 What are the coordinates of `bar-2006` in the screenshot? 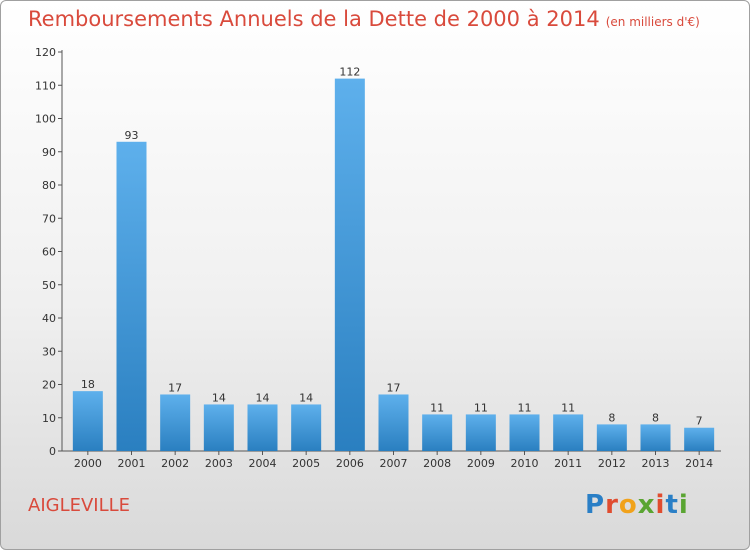 It's located at (349, 264).